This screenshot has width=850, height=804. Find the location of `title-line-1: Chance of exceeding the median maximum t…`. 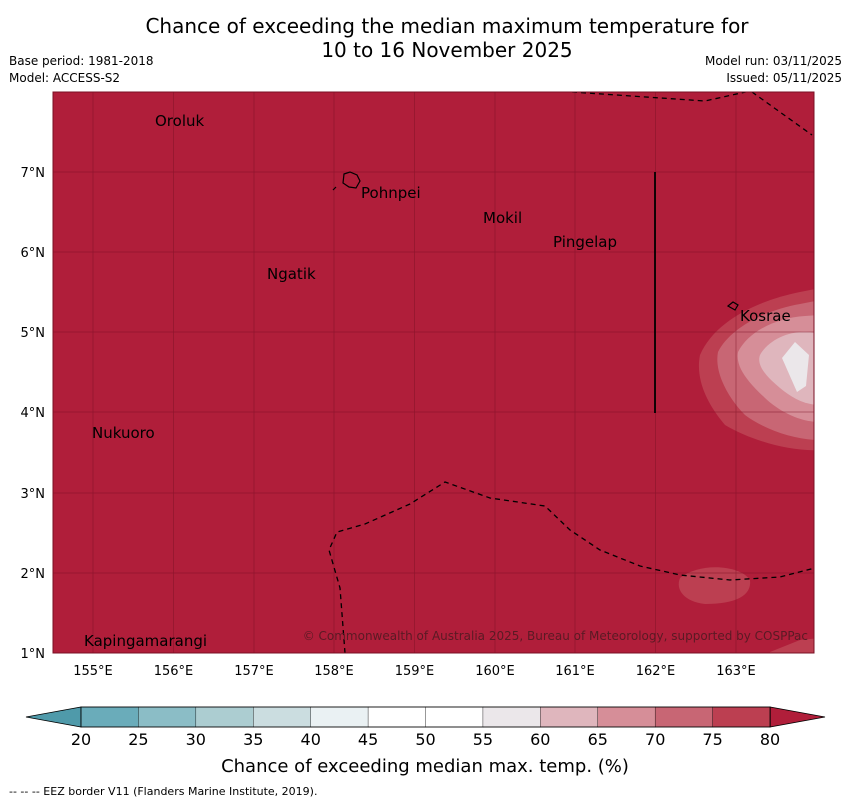

title-line-1: Chance of exceeding the median maximum t… is located at coordinates (447, 26).